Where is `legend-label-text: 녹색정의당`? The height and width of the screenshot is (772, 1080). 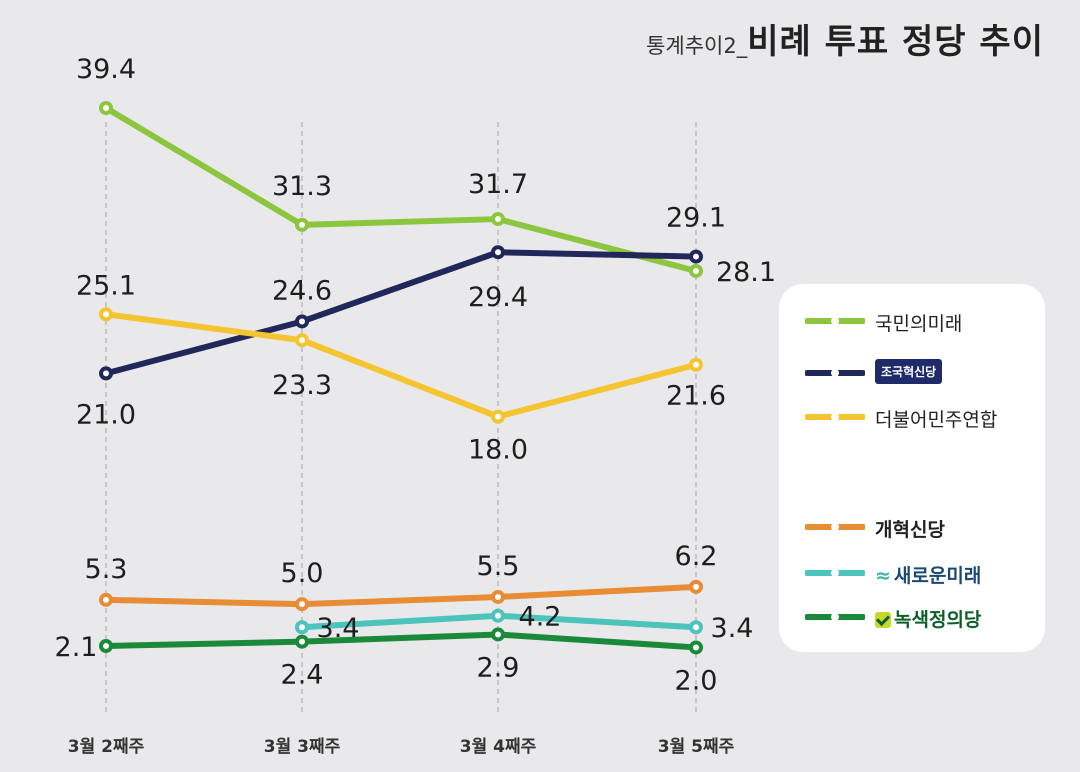 legend-label-text: 녹색정의당 is located at coordinates (938, 620).